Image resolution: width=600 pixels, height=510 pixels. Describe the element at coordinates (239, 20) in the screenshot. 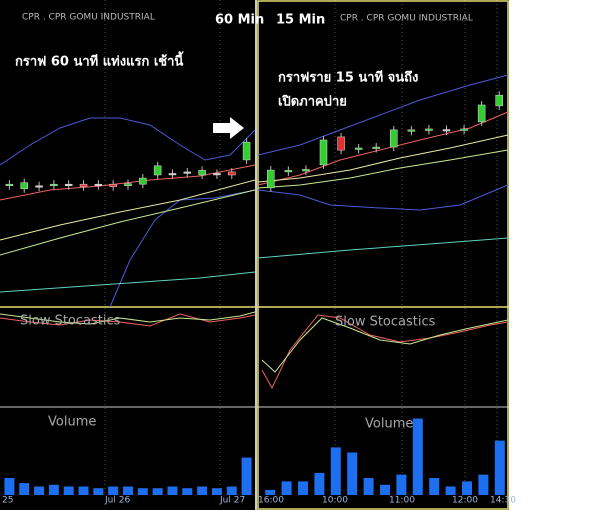

I see `timeframe: 60 Min` at that location.